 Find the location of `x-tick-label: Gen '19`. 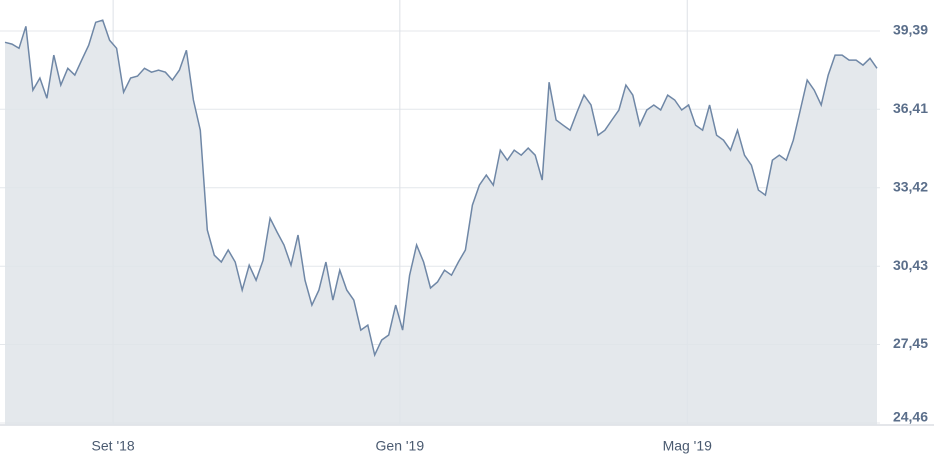

x-tick-label: Gen '19 is located at coordinates (400, 446).